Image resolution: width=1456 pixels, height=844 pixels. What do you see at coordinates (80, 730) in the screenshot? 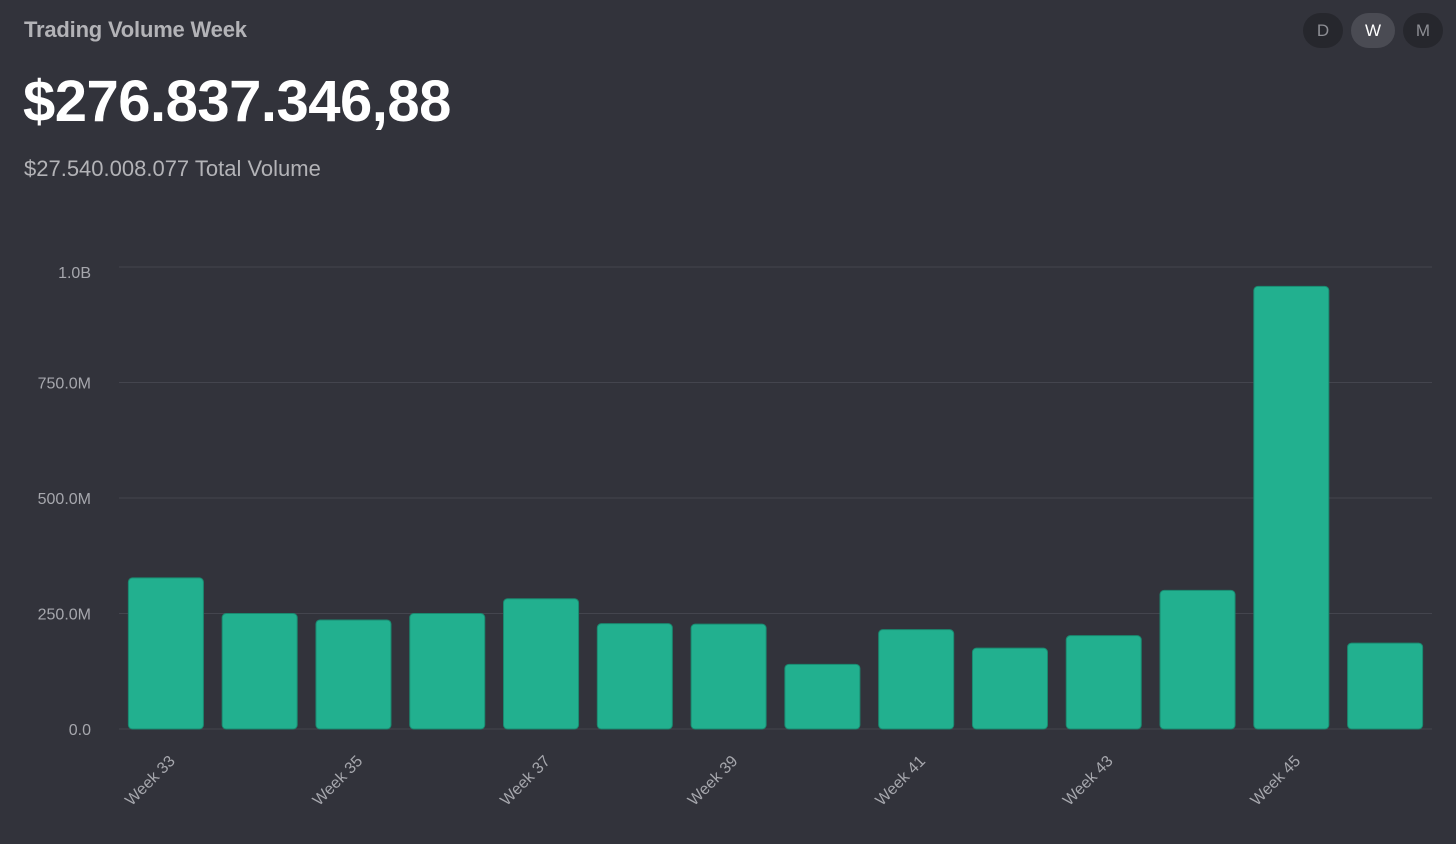
I see `y-tick-label: 0.0` at bounding box center [80, 730].